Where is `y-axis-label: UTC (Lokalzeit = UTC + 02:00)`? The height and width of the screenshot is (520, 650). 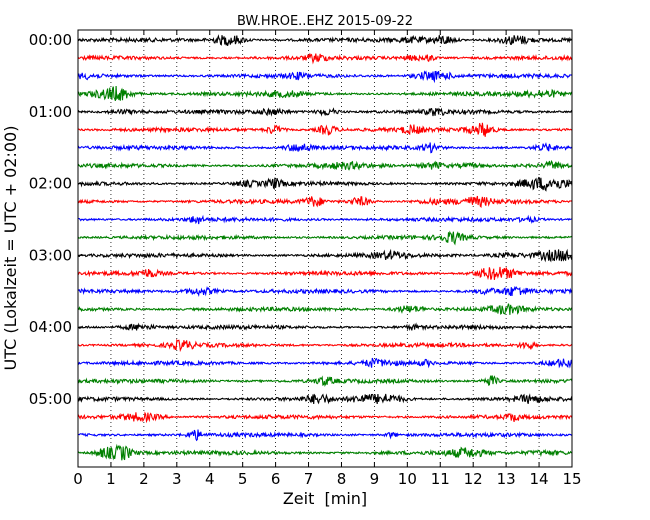 y-axis-label: UTC (Lokalzeit = UTC + 02:00) is located at coordinates (10, 248).